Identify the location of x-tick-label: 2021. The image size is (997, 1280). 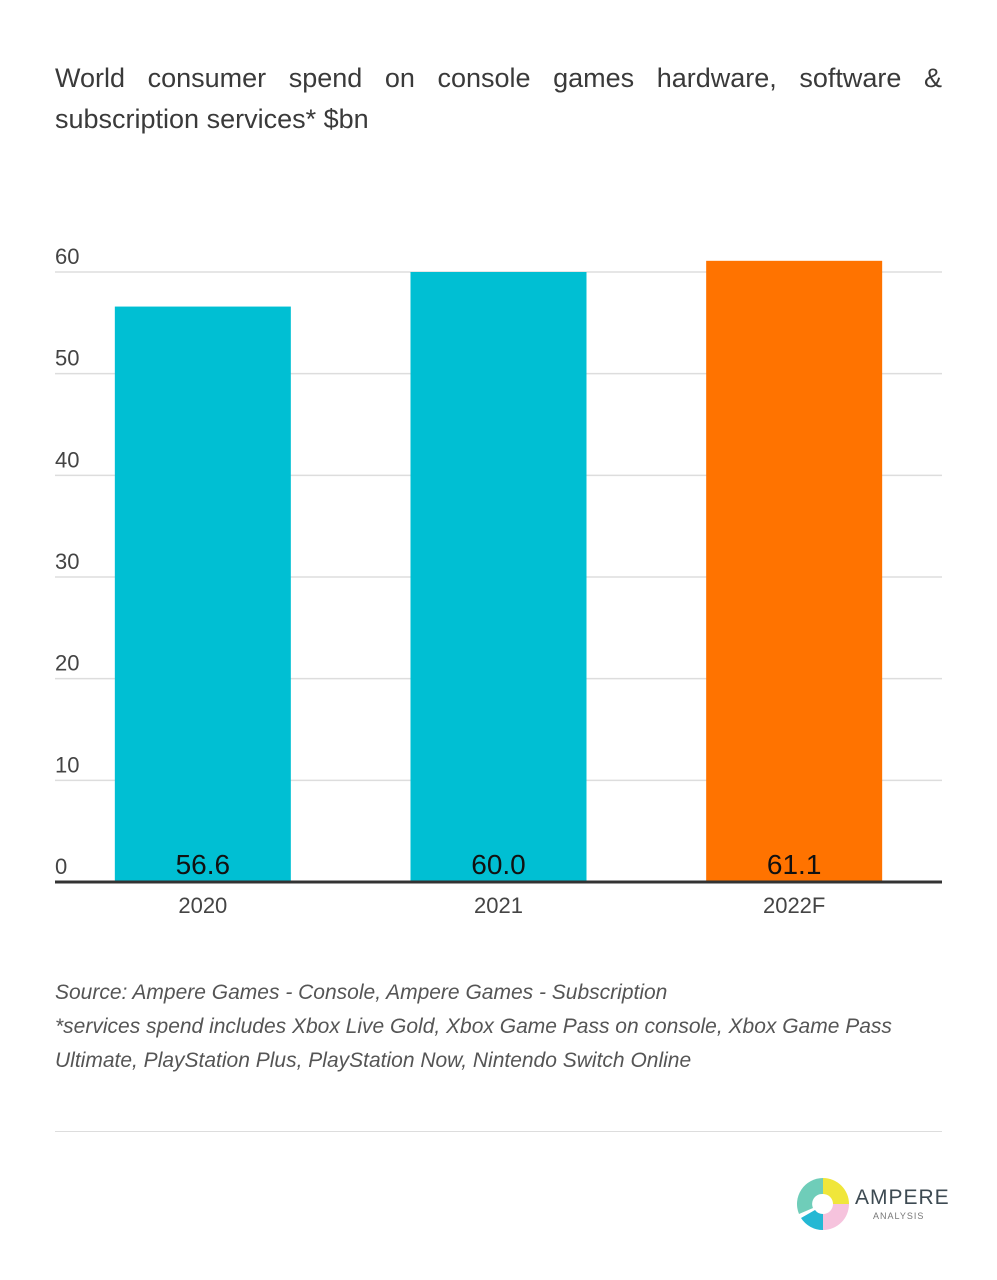
(498, 905).